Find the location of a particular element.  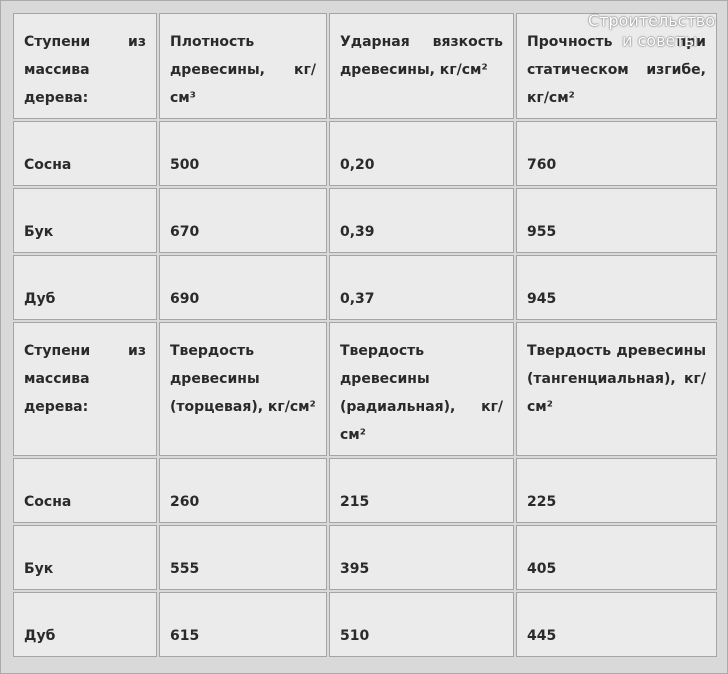

cell: 500 is located at coordinates (243, 153).